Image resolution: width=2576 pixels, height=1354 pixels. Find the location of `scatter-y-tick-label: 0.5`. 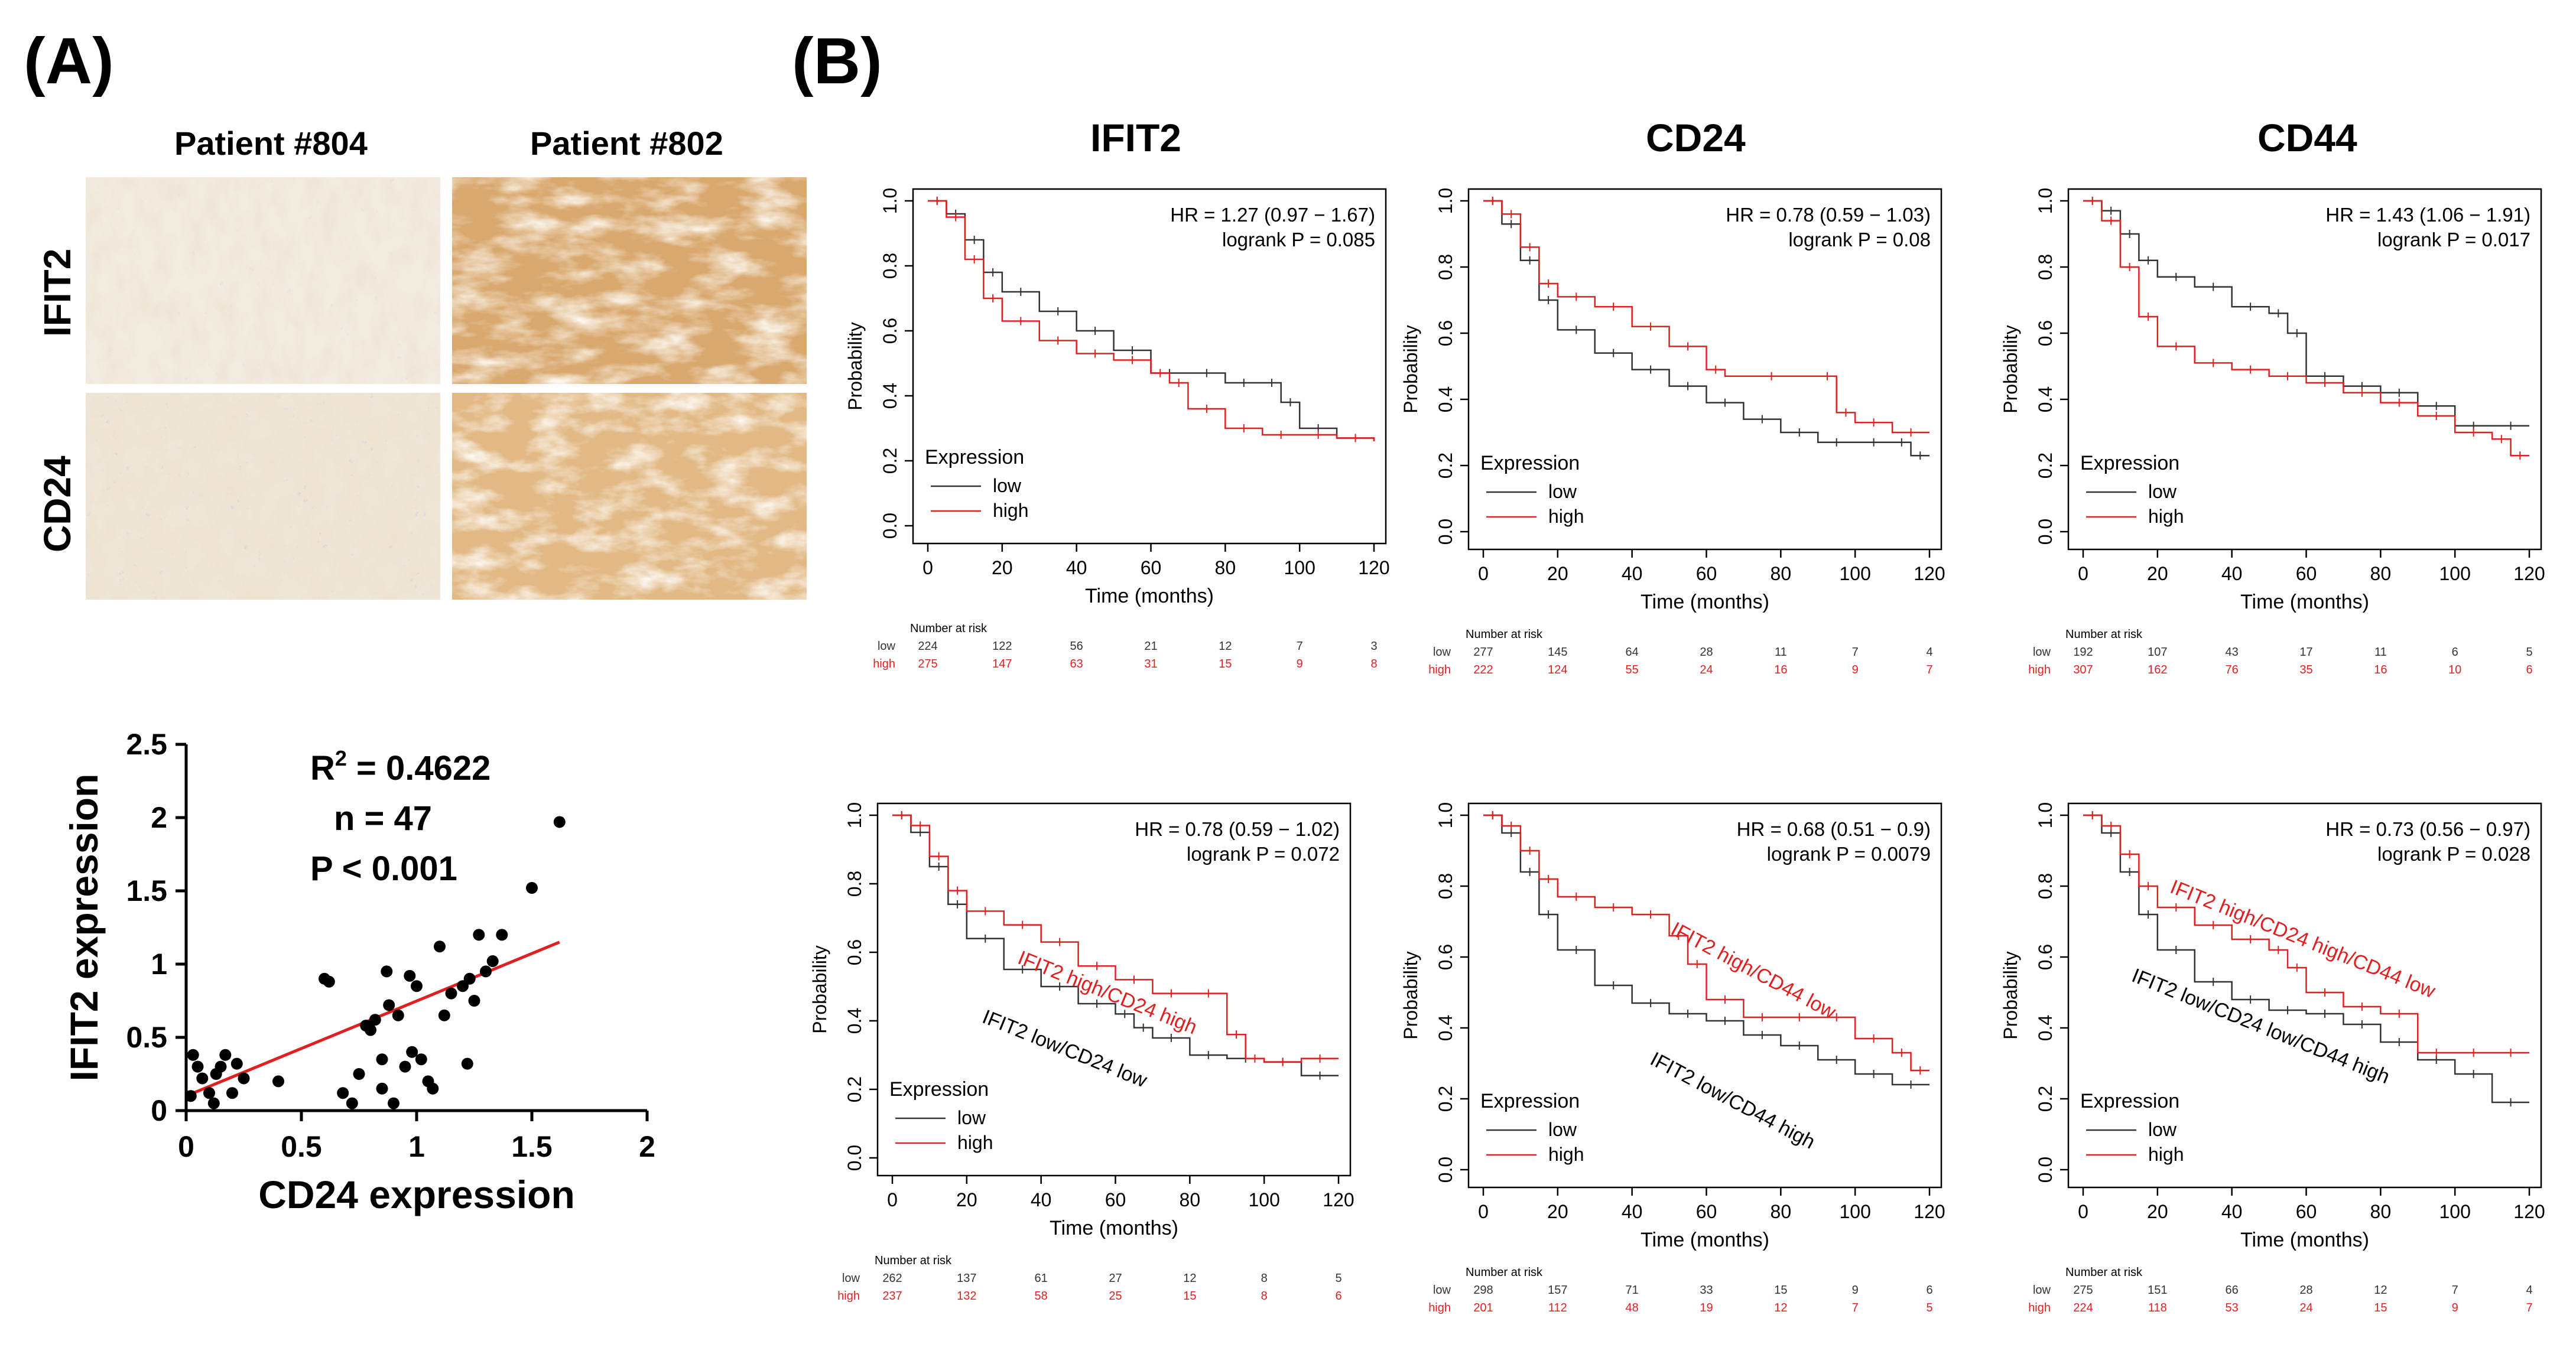

scatter-y-tick-label: 0.5 is located at coordinates (146, 1037).